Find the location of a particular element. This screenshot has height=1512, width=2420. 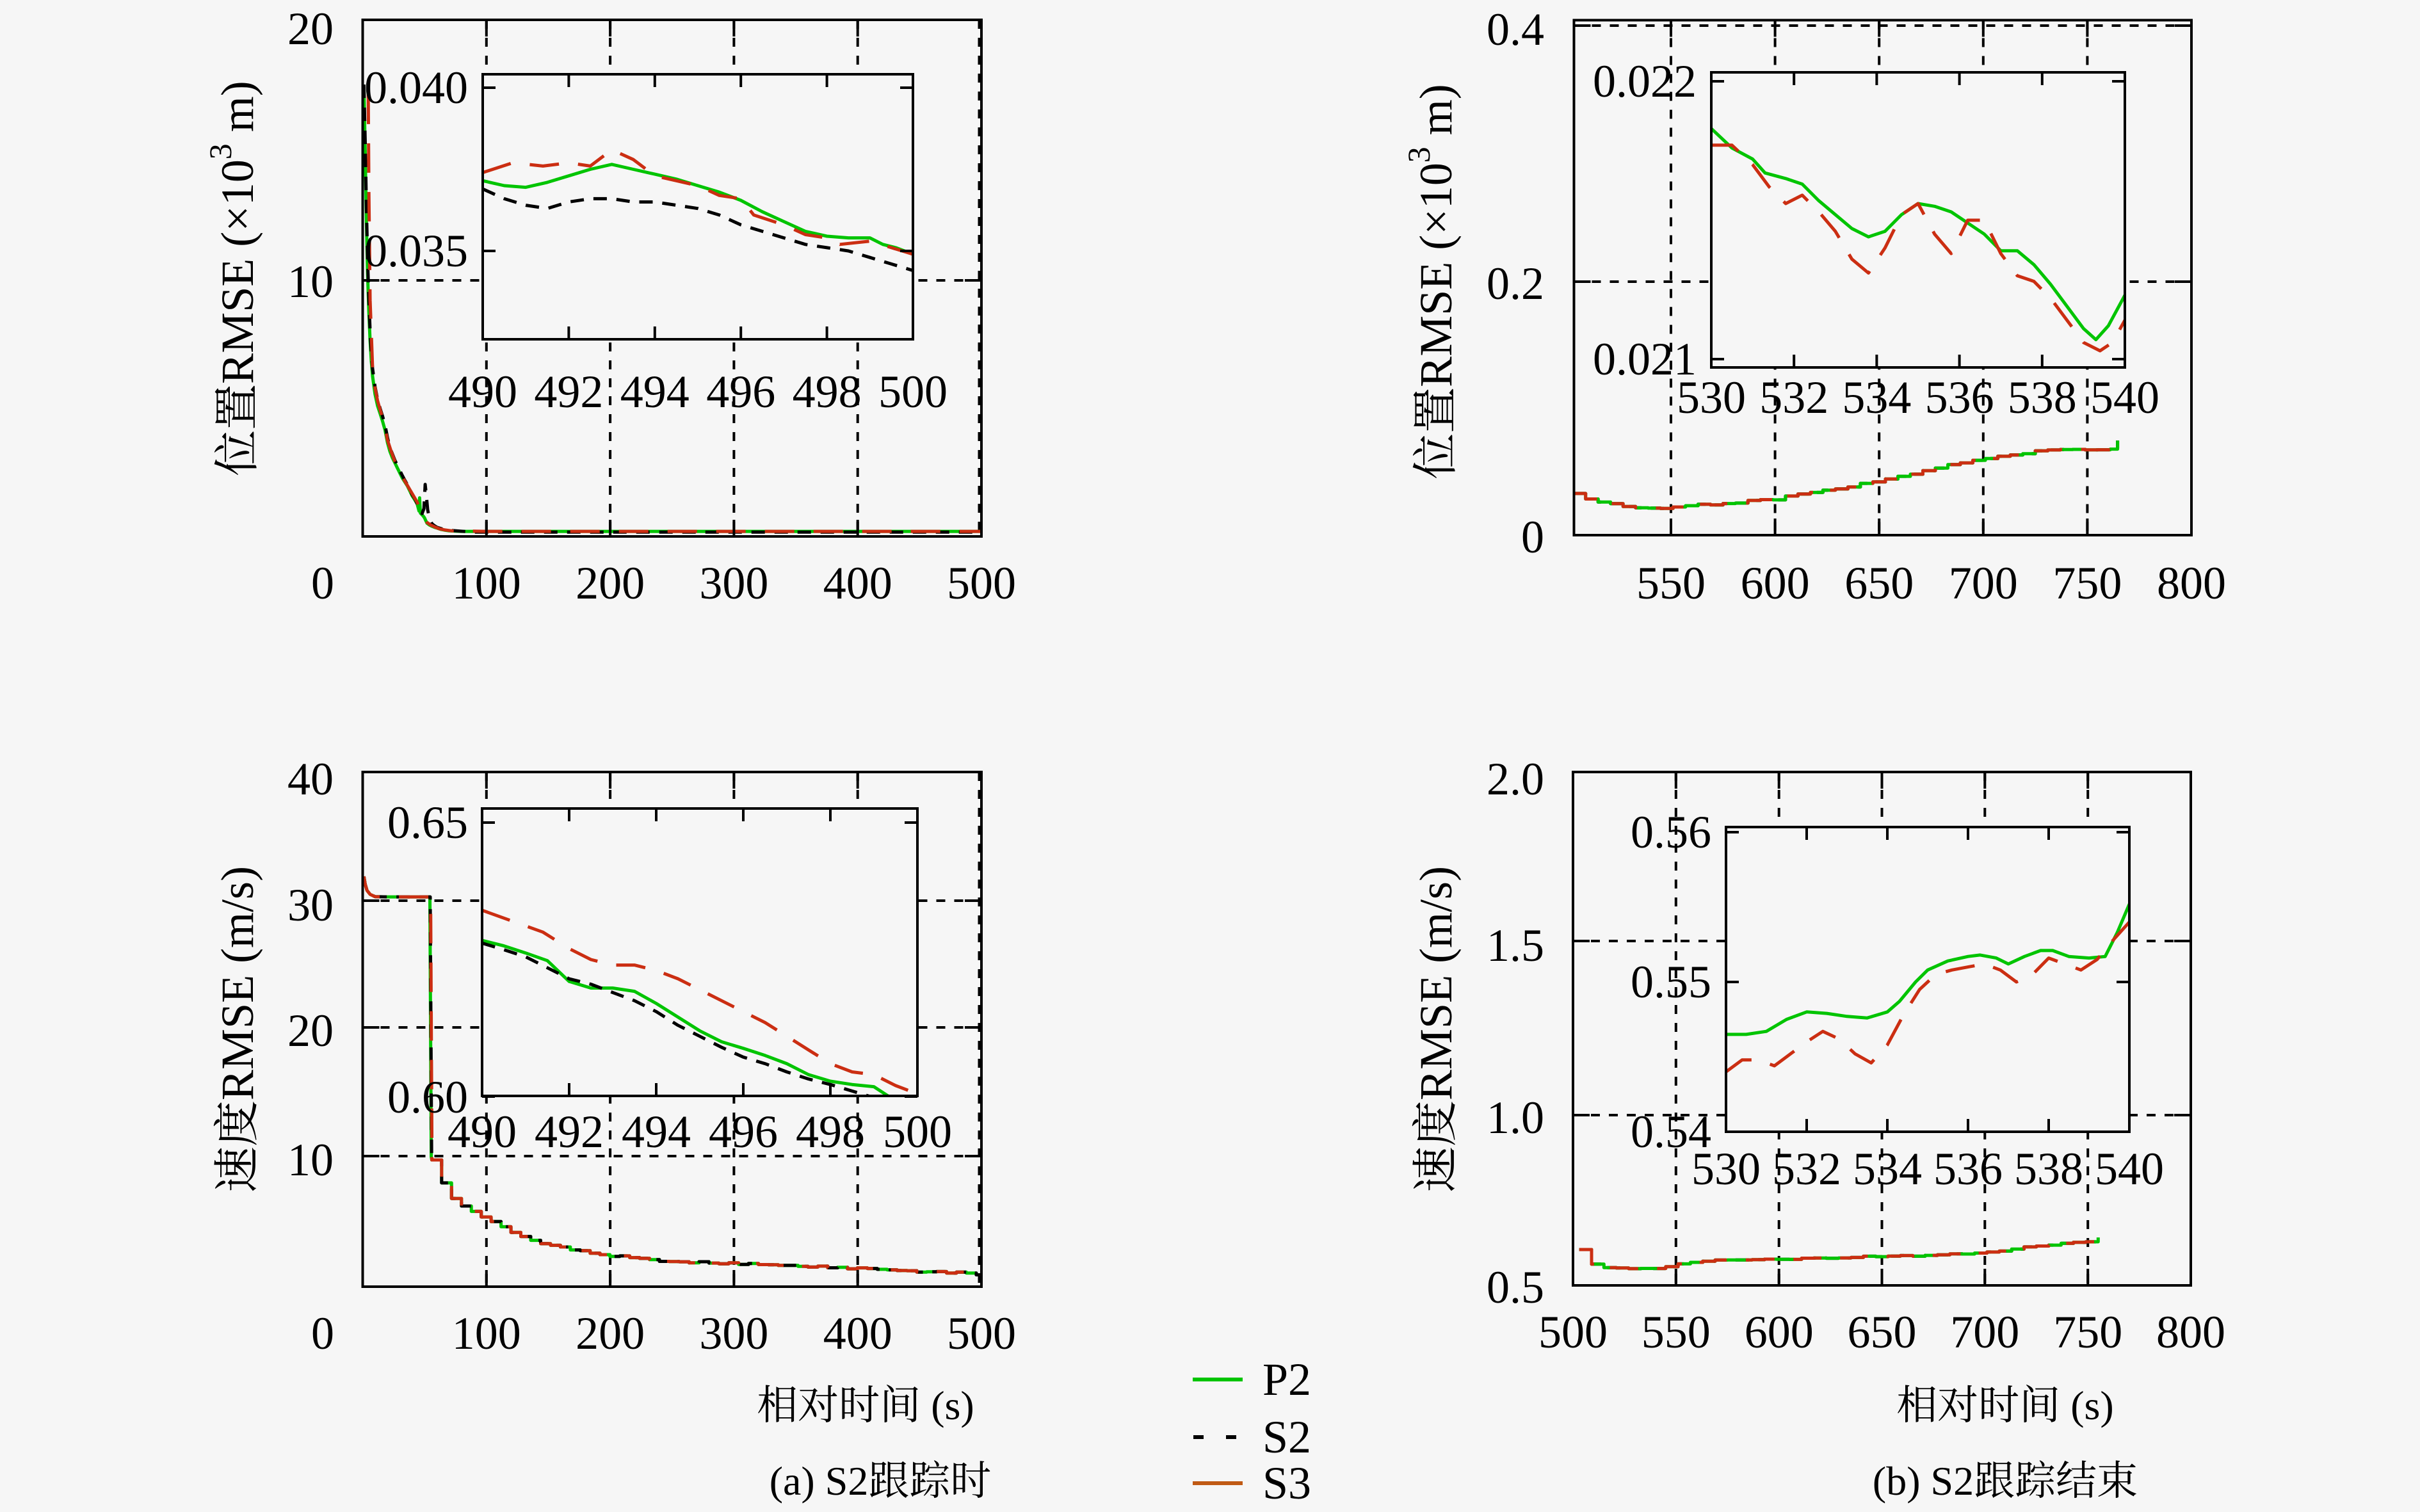

svg-text: 0.65 is located at coordinates (427, 822).